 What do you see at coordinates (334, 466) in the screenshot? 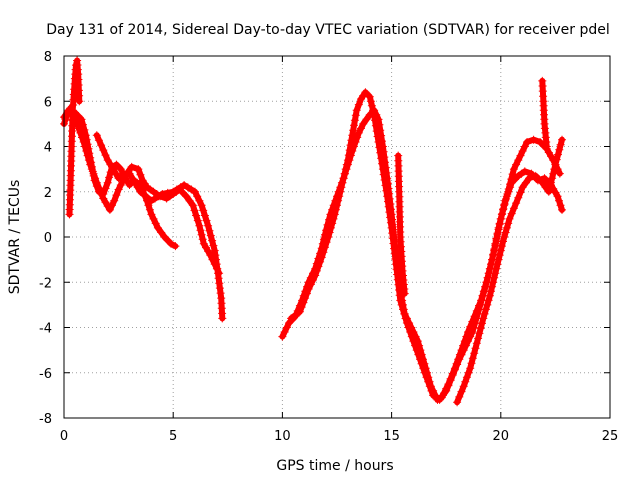
I see `x-axis-label: GPS time / hours` at bounding box center [334, 466].